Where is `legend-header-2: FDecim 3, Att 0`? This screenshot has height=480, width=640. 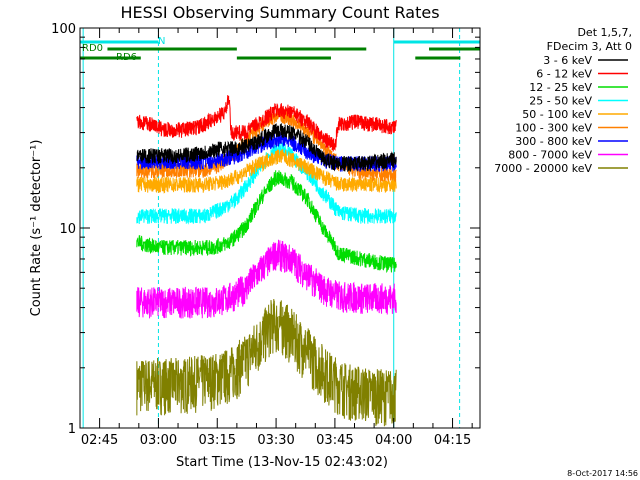
legend-header-2: FDecim 3, Att 0 is located at coordinates (589, 46).